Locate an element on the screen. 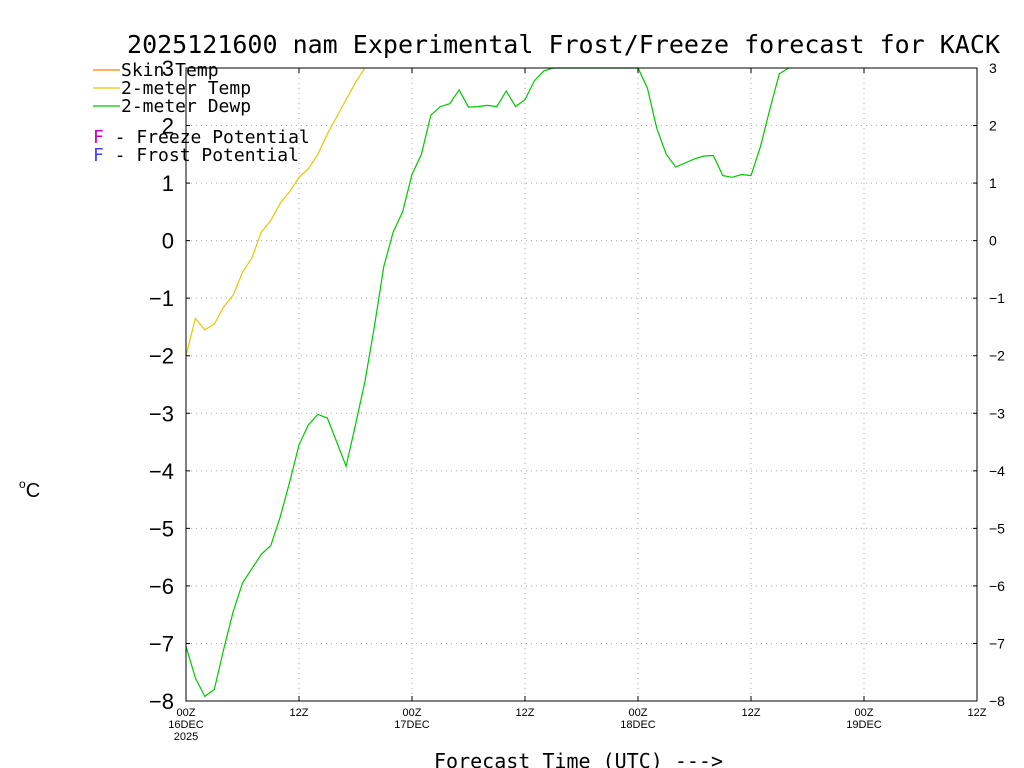 The height and width of the screenshot is (768, 1024). potential-text: - Frost Potential is located at coordinates (201, 155).